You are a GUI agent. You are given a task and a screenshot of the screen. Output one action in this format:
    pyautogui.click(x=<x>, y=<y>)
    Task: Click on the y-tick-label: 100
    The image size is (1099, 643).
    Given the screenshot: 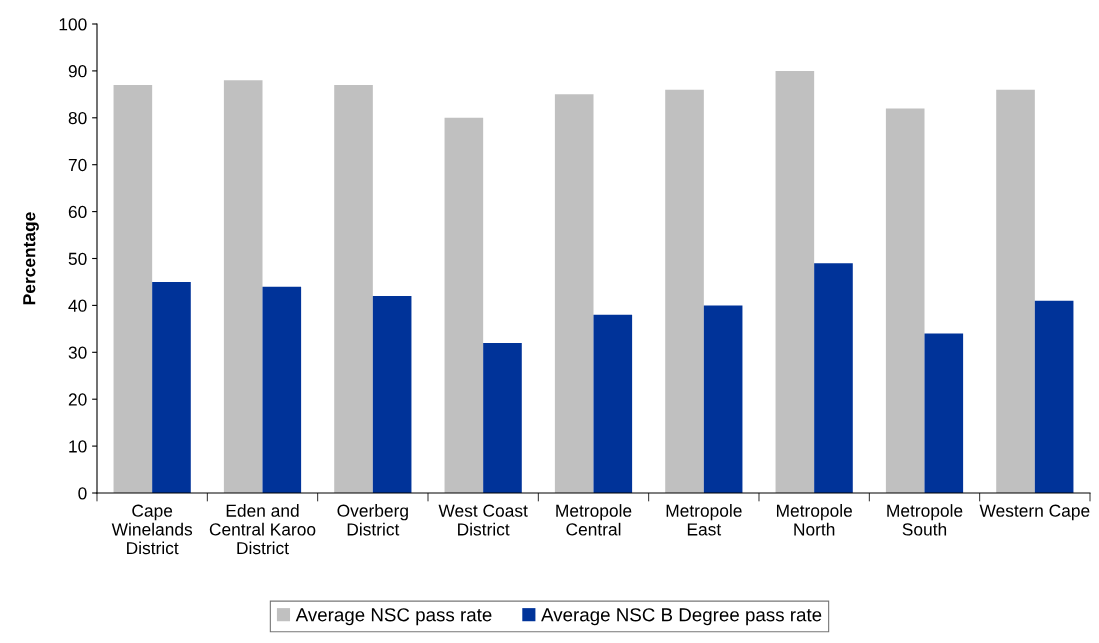 What is the action you would take?
    pyautogui.click(x=73, y=24)
    